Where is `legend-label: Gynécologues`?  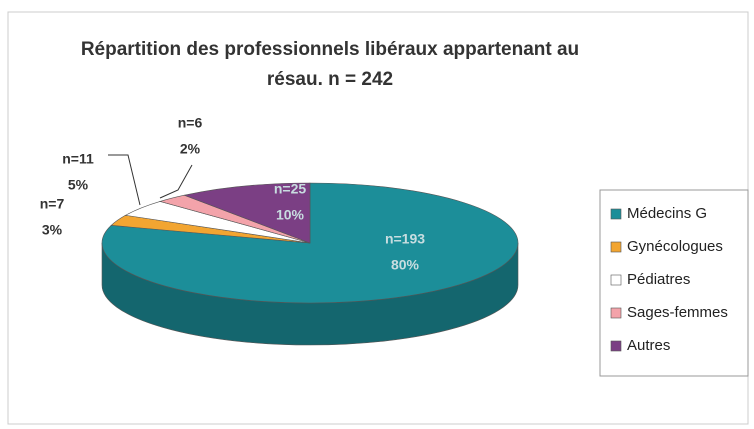 legend-label: Gynécologues is located at coordinates (675, 246).